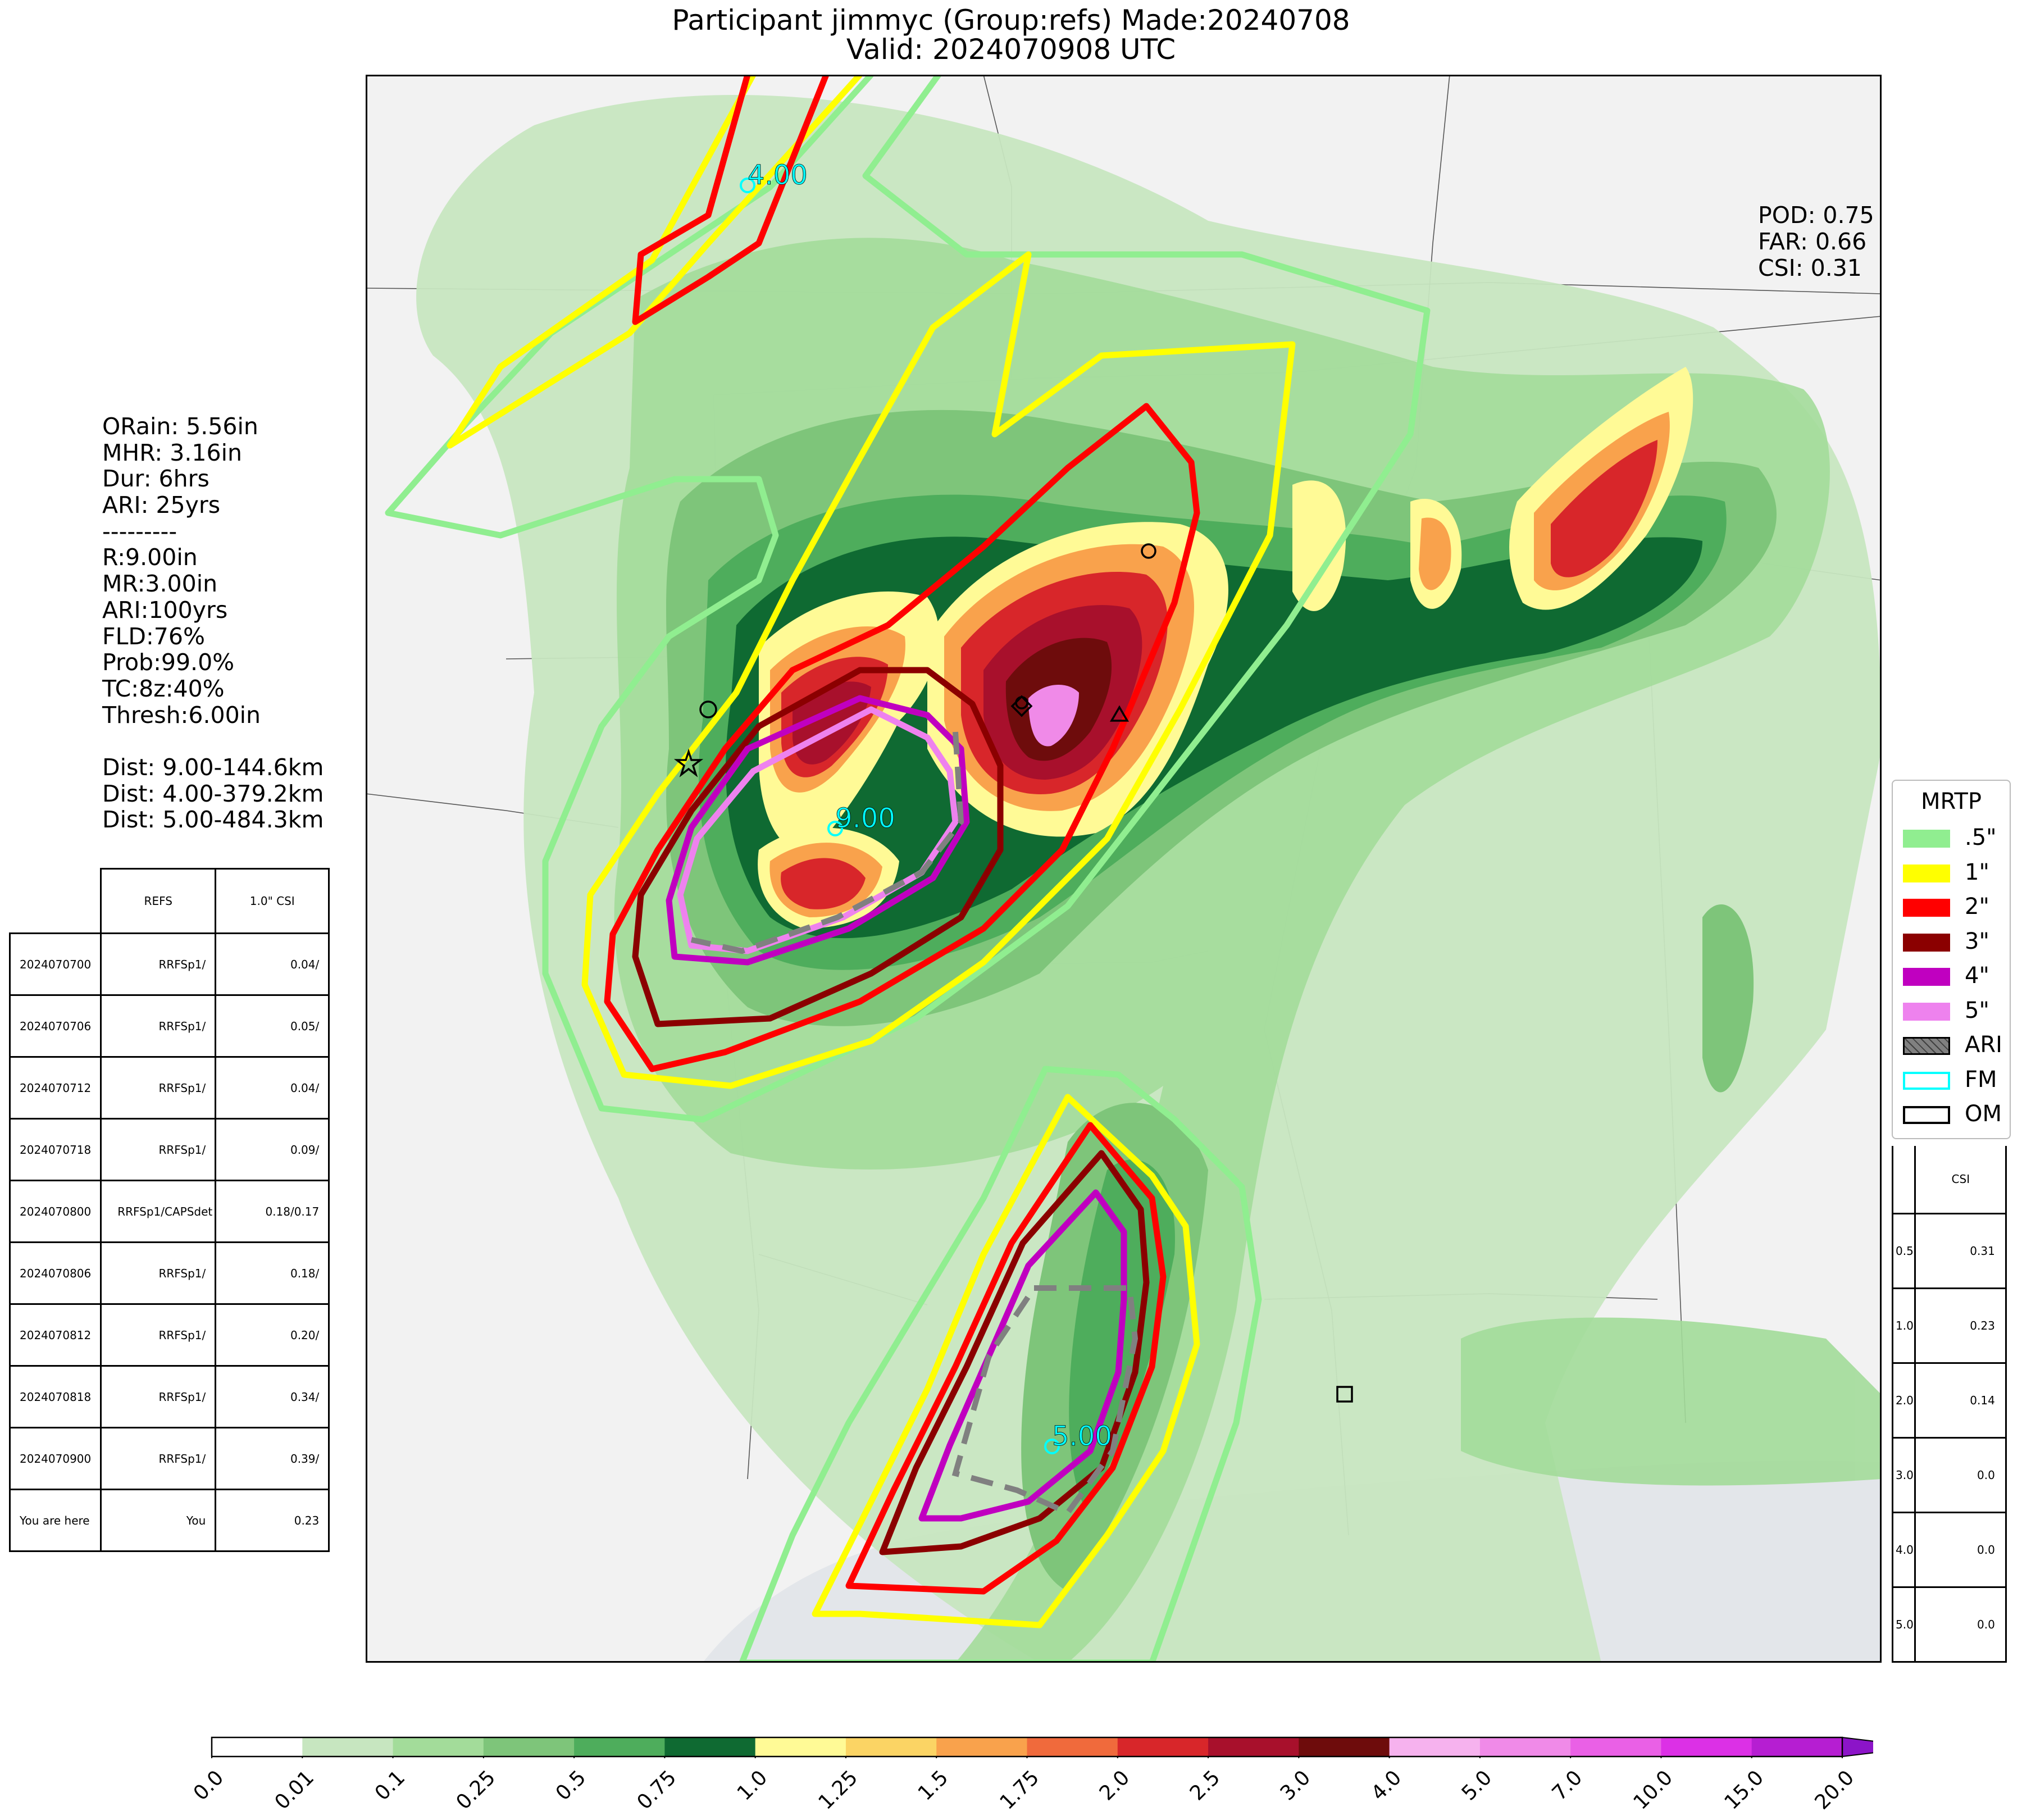 The width and height of the screenshot is (2022, 1820). Describe the element at coordinates (1119, 714) in the screenshot. I see `om-triangle-marker` at that location.